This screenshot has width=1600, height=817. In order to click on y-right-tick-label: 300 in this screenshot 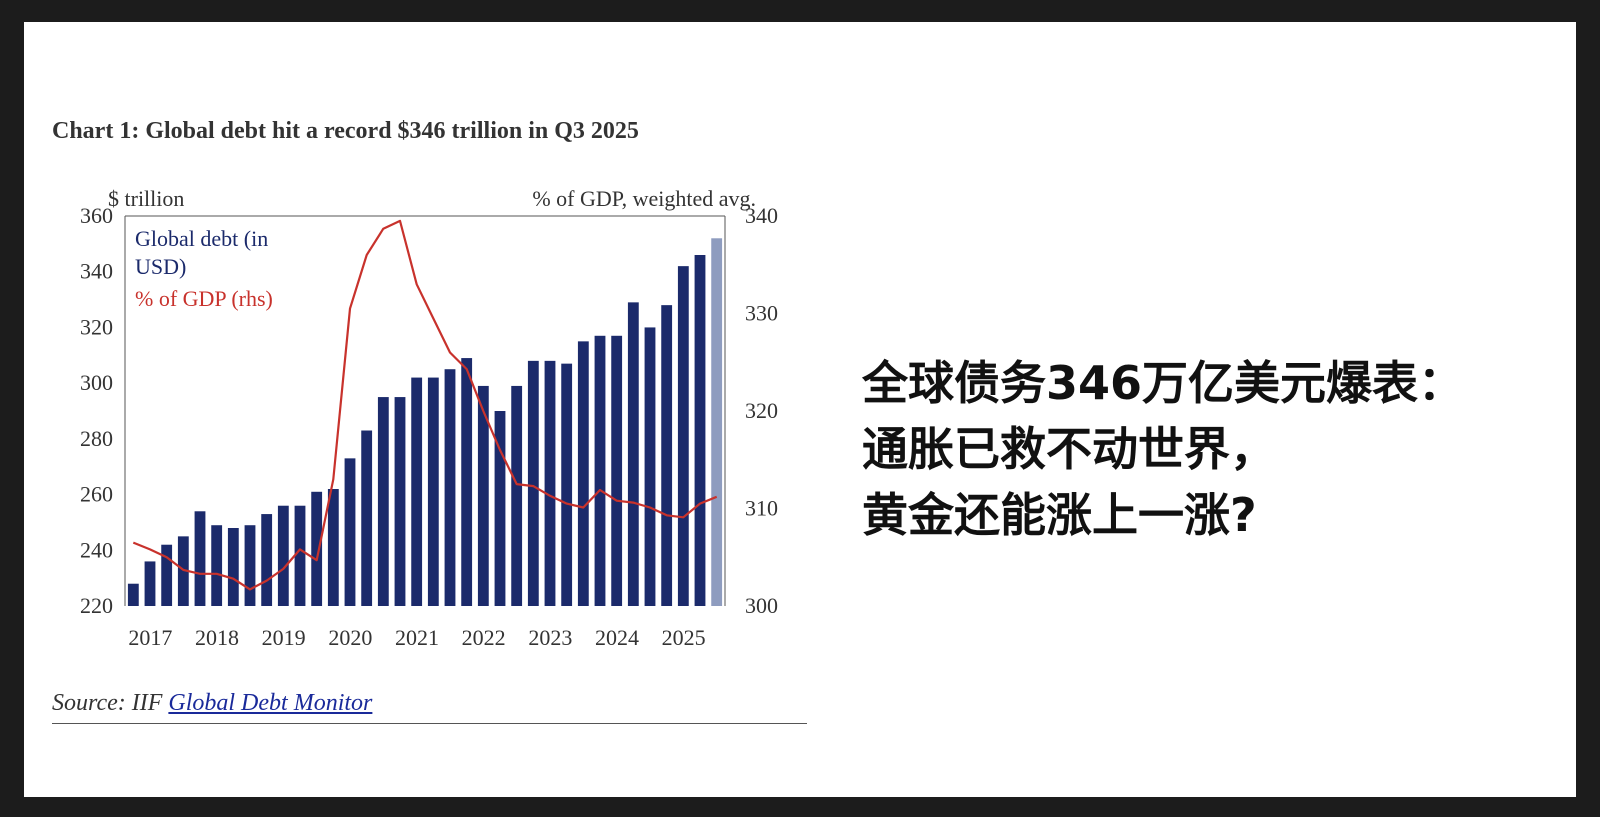, I will do `click(761, 605)`.